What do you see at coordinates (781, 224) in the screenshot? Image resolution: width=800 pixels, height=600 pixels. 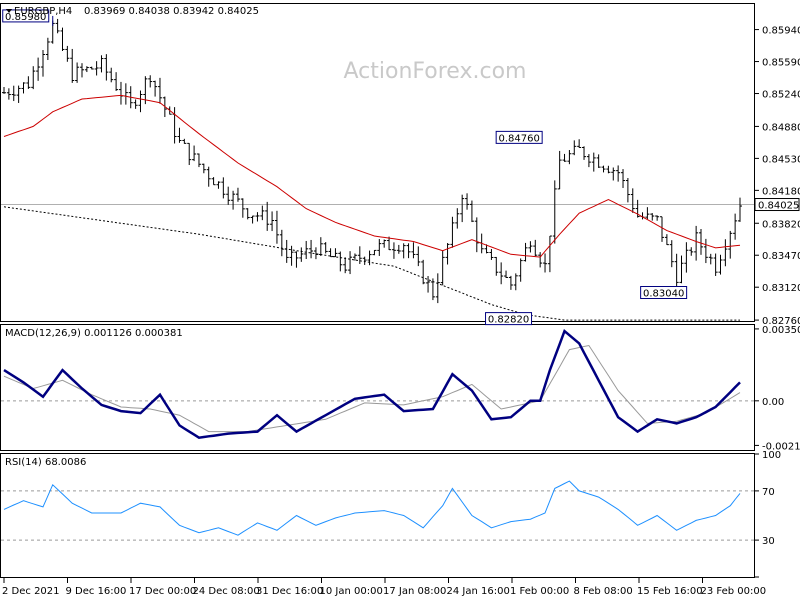 I see `price-y-tick-label: 0.83820` at bounding box center [781, 224].